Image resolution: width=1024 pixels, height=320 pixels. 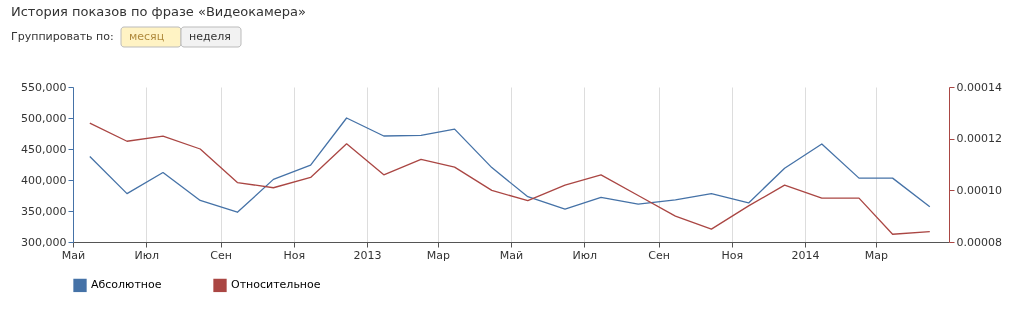 What do you see at coordinates (126, 285) in the screenshot?
I see `legend-label: Абсолютное` at bounding box center [126, 285].